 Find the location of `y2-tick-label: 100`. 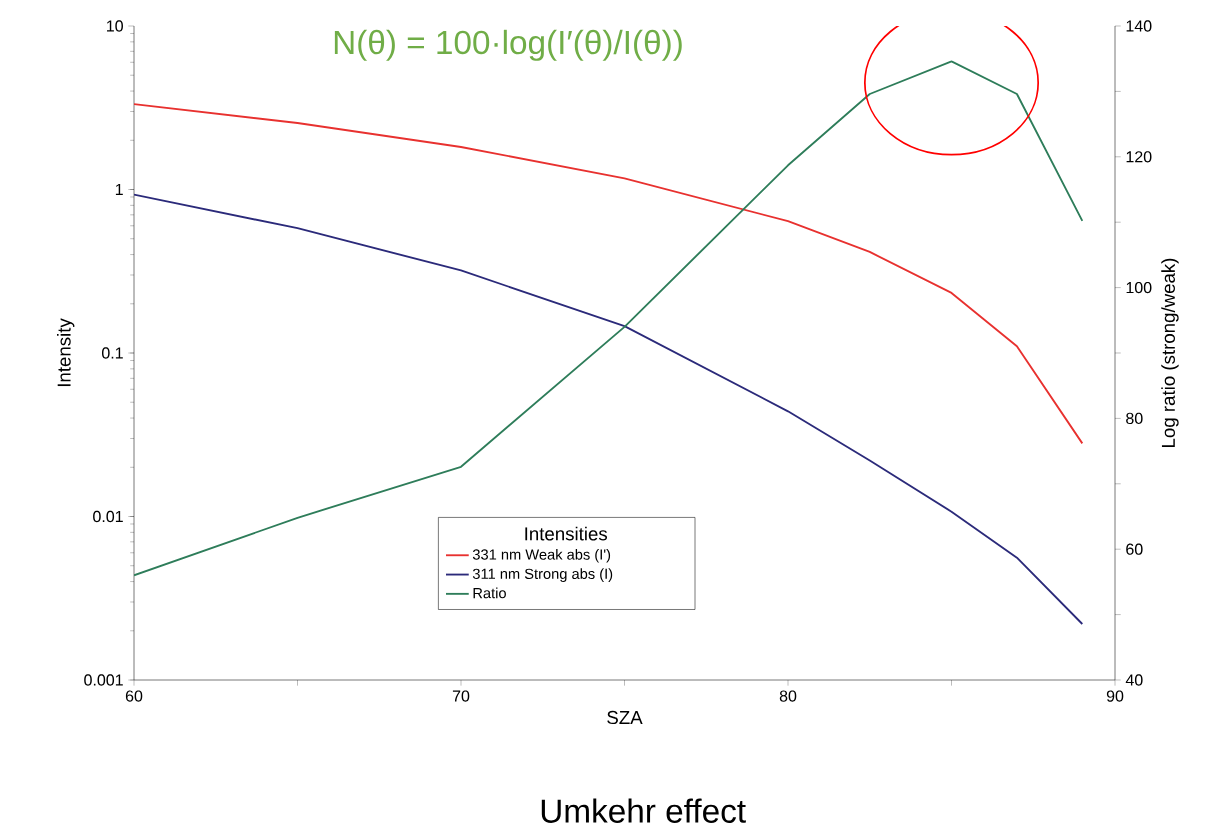

y2-tick-label: 100 is located at coordinates (1139, 287).